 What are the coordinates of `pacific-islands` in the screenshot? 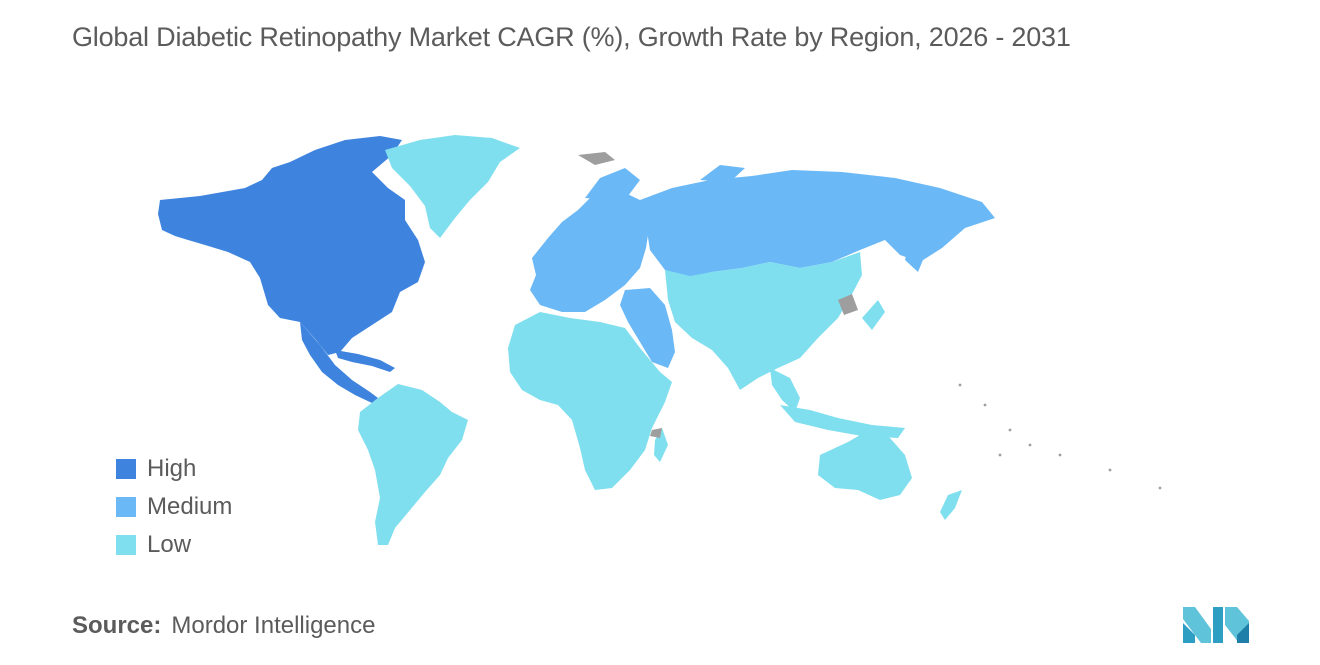 It's located at (1060, 436).